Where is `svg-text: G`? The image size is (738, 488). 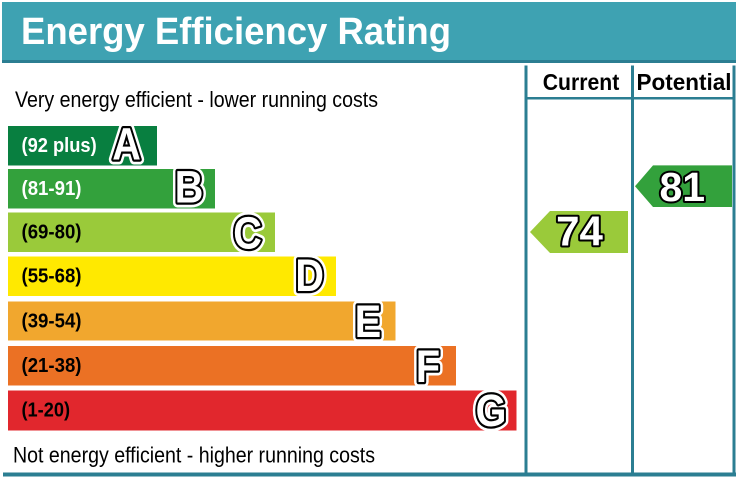 svg-text: G is located at coordinates (491, 411).